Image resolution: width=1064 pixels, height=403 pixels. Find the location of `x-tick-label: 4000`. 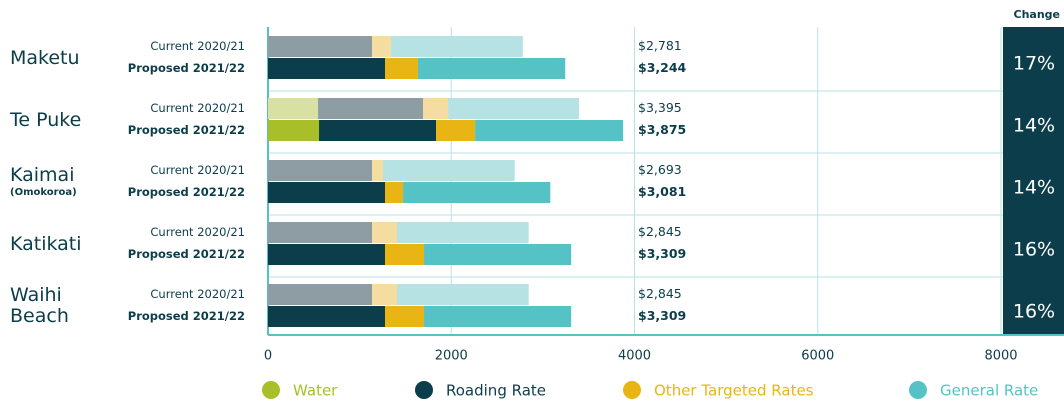

x-tick-label: 4000 is located at coordinates (634, 356).